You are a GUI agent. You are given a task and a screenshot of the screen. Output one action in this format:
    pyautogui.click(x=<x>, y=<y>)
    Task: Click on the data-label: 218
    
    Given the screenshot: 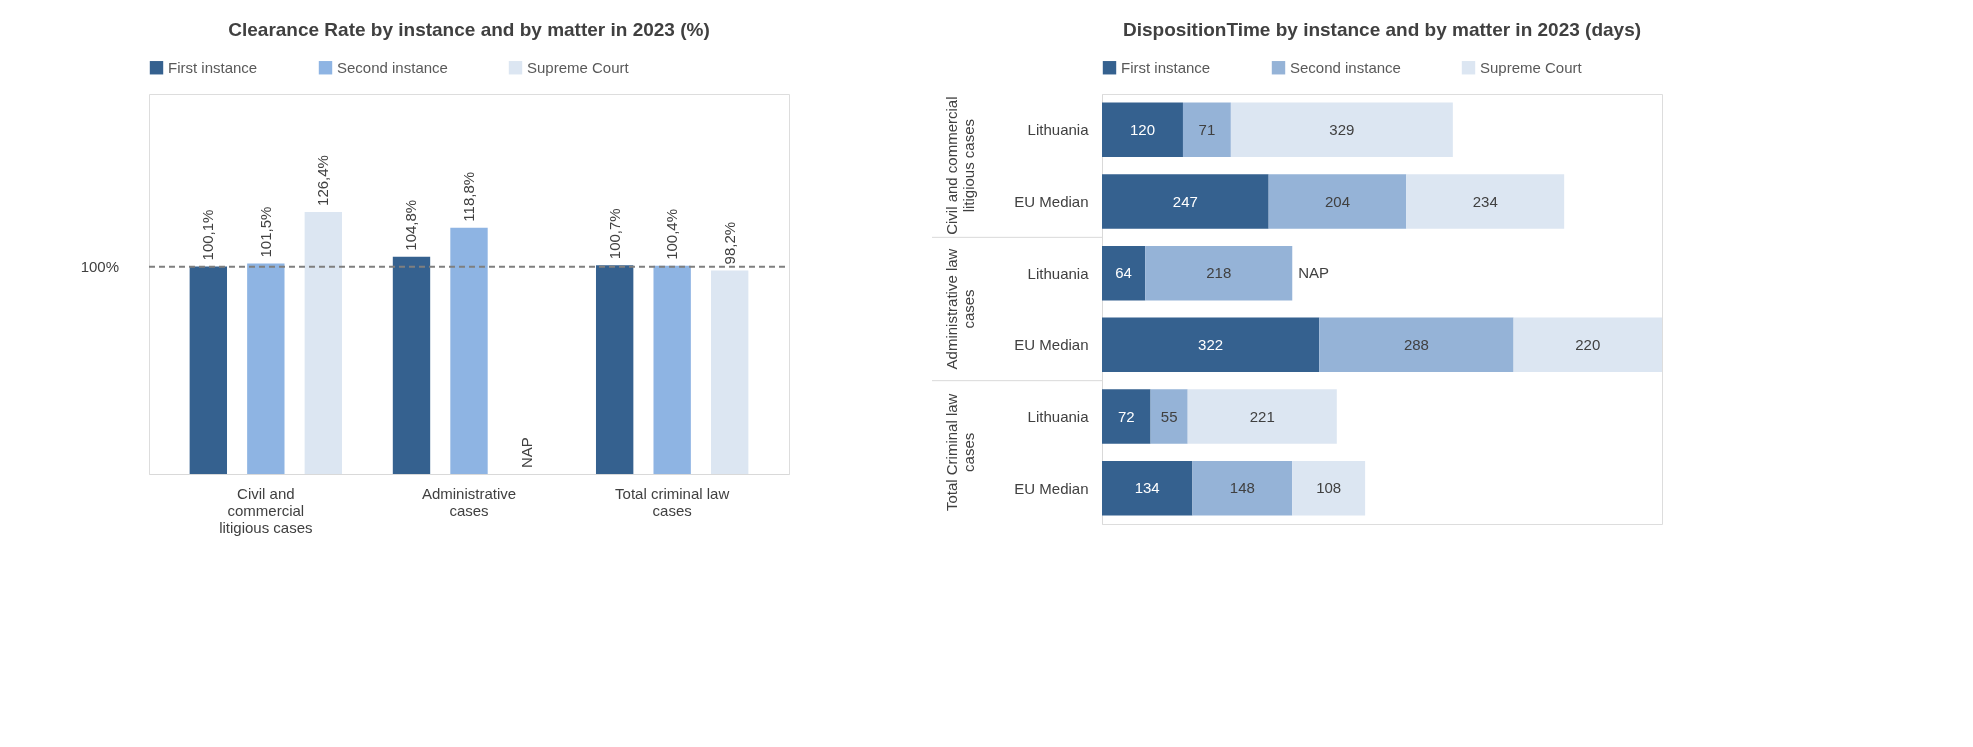 What is the action you would take?
    pyautogui.click(x=1219, y=273)
    